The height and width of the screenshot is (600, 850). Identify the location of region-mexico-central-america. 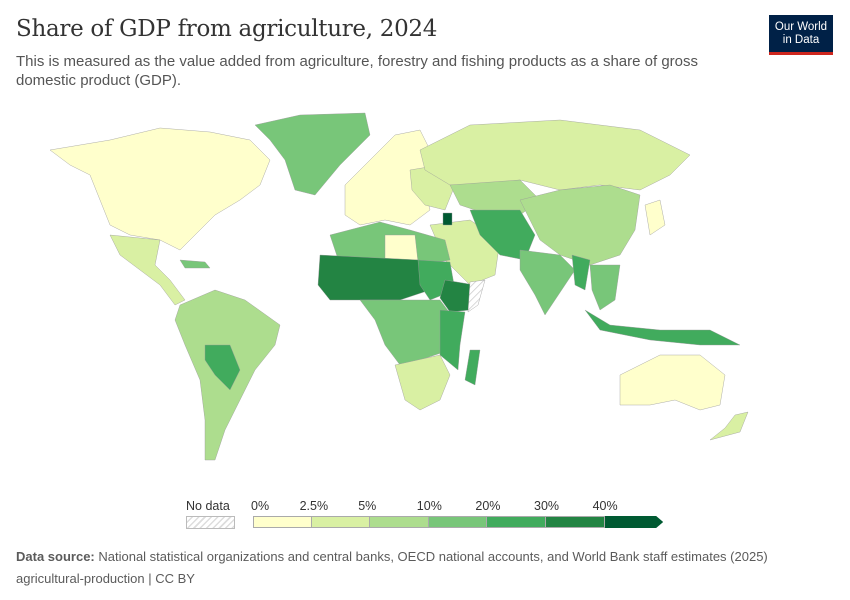
(147, 270).